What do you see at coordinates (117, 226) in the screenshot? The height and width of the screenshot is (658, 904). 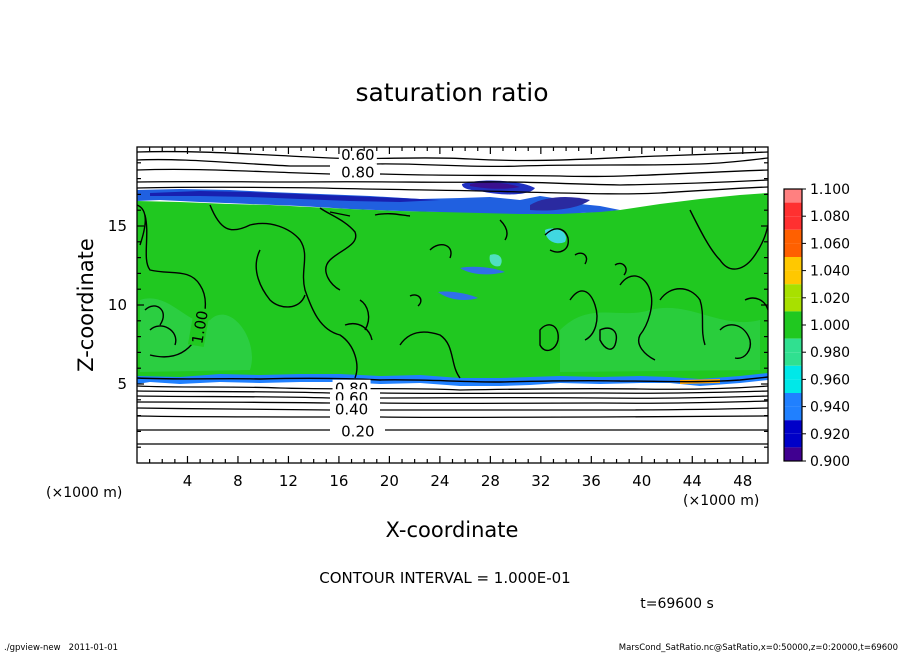 I see `y-tick-label: 15` at bounding box center [117, 226].